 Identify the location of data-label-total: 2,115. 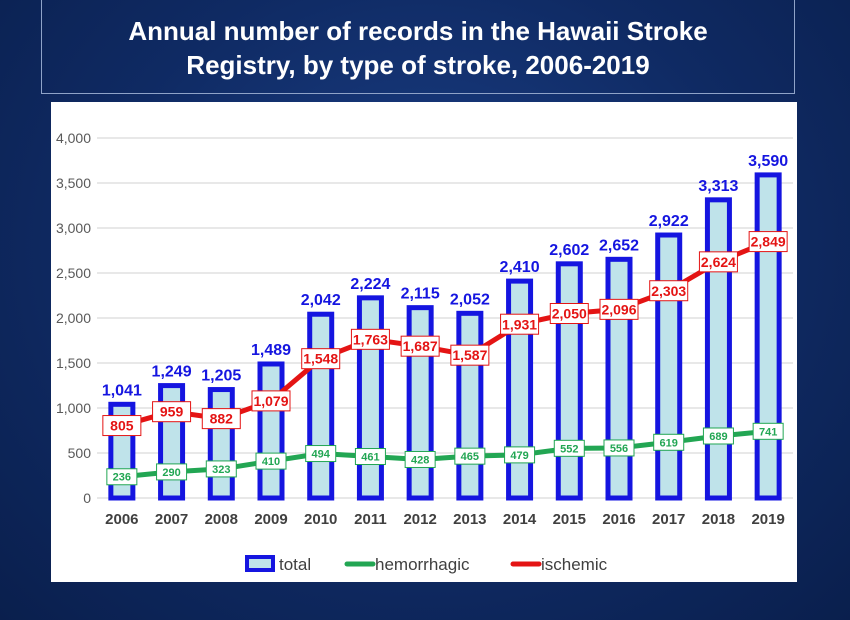
(420, 294).